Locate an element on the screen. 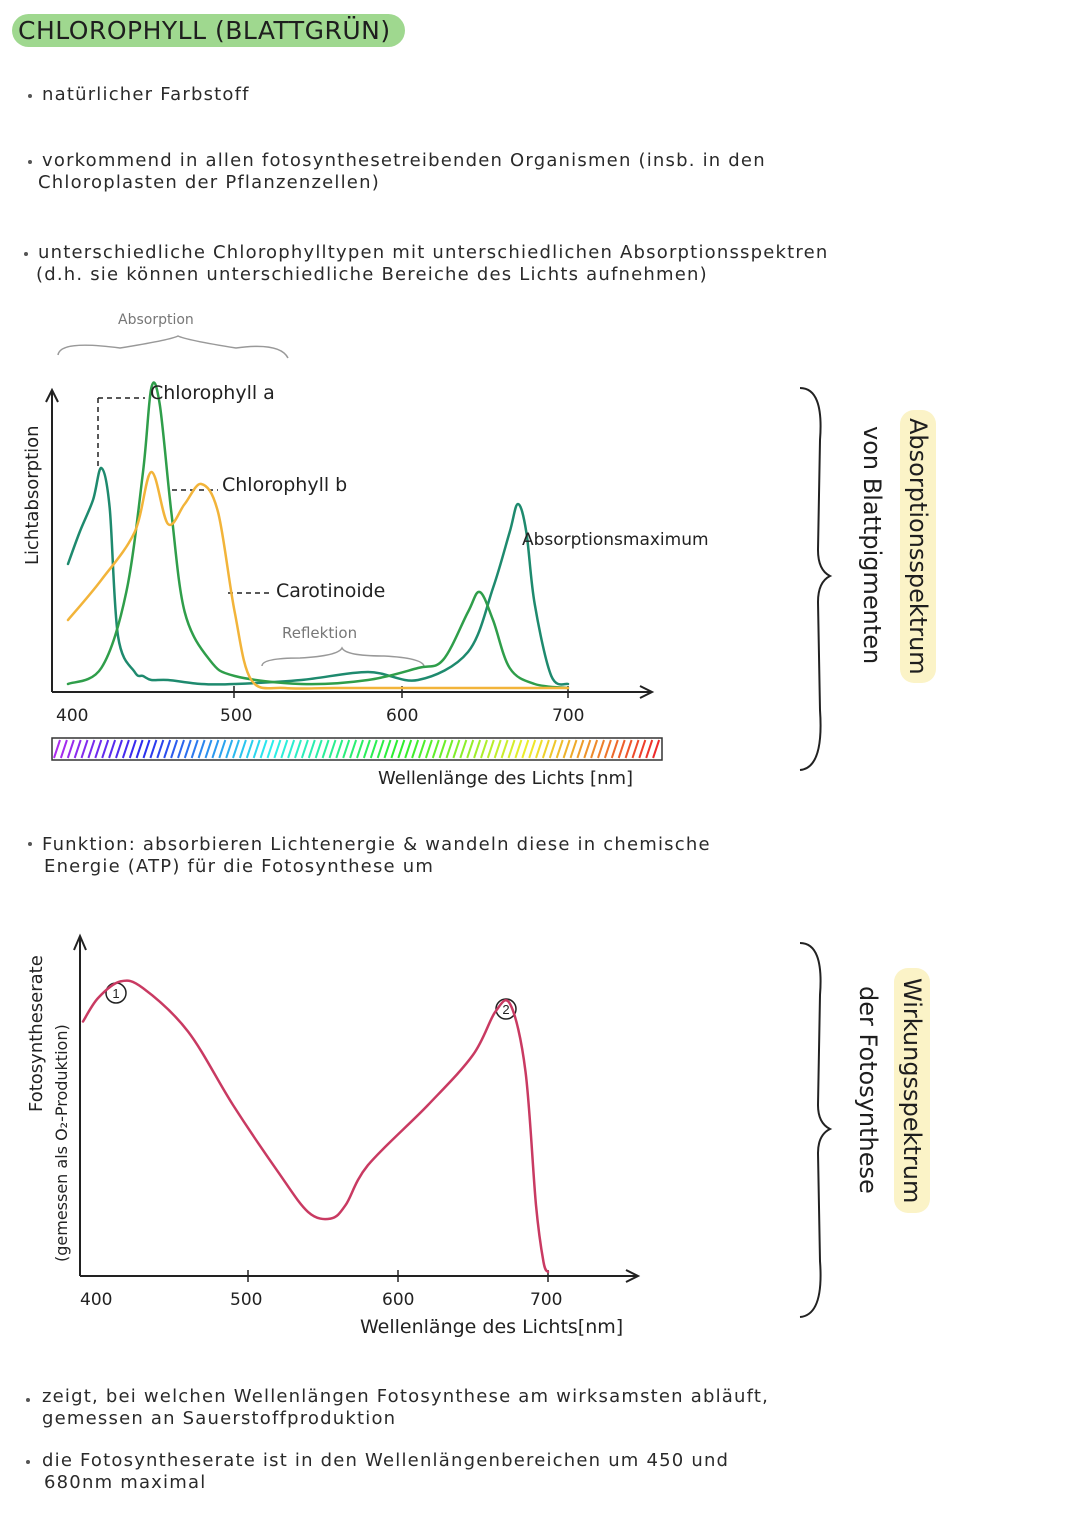 The height and width of the screenshot is (1527, 1080). chart1-series-group is located at coordinates (318, 535).